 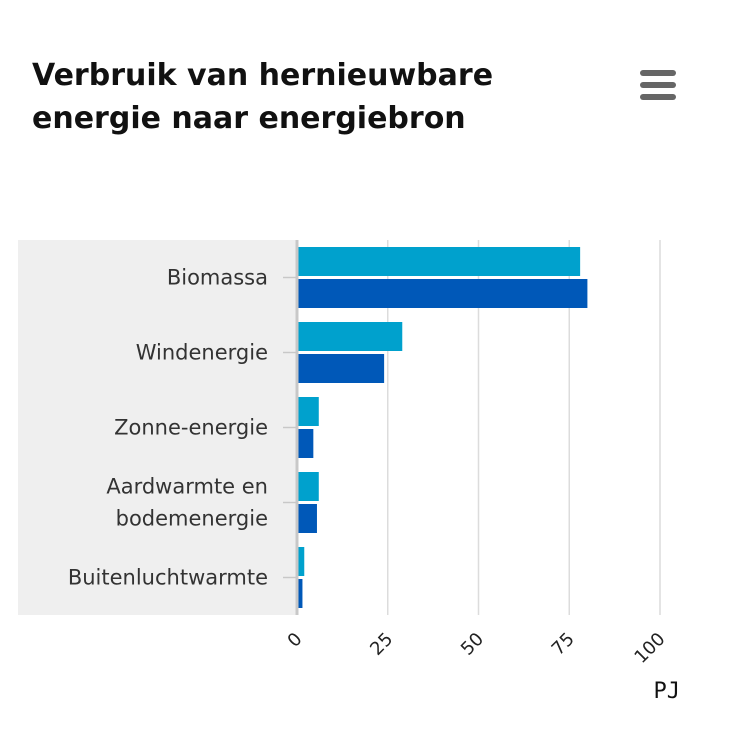 What do you see at coordinates (667, 691) in the screenshot?
I see `x-axis-label: PJ` at bounding box center [667, 691].